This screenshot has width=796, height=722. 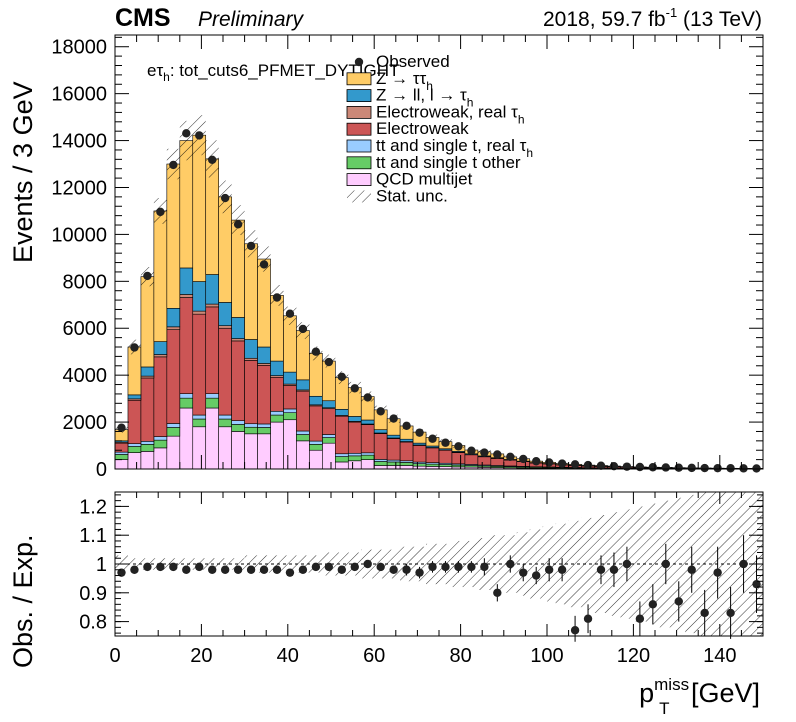 What do you see at coordinates (633, 656) in the screenshot?
I see `x-tick-label: 120` at bounding box center [633, 656].